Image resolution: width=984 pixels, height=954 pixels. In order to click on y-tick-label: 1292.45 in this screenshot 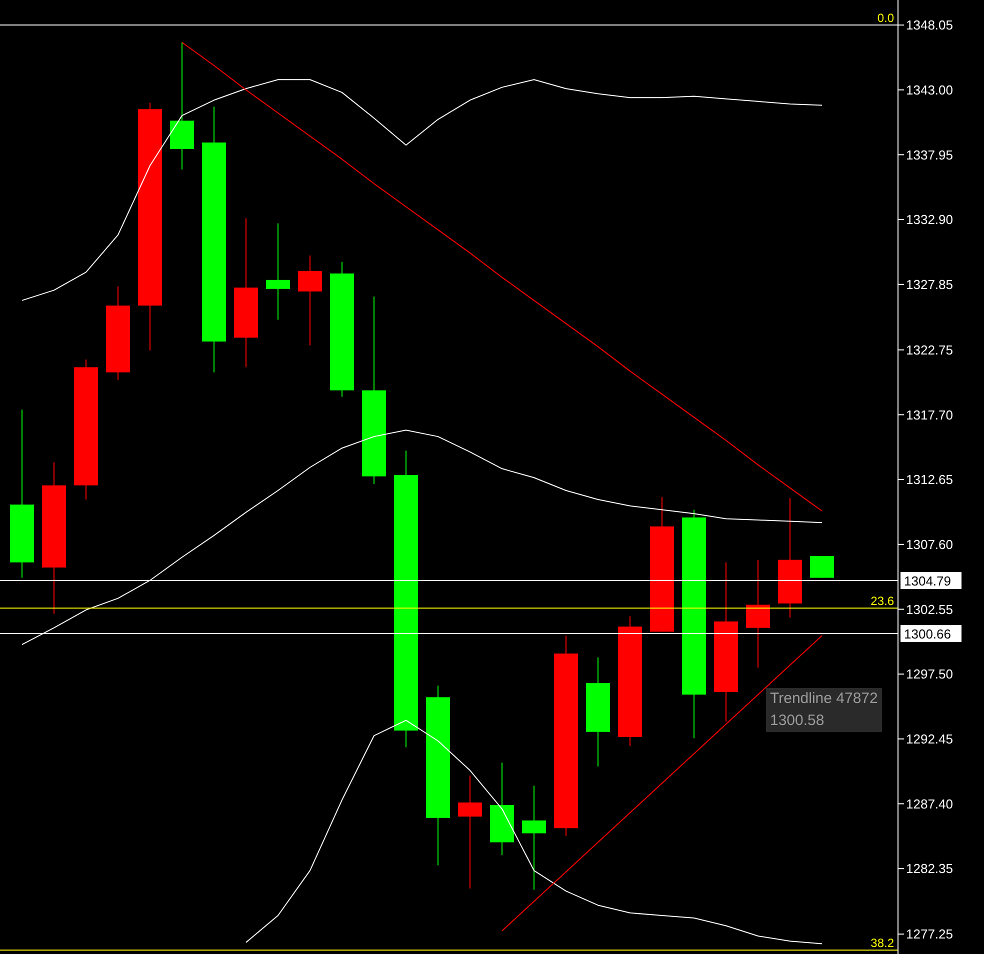, I will do `click(929, 739)`.